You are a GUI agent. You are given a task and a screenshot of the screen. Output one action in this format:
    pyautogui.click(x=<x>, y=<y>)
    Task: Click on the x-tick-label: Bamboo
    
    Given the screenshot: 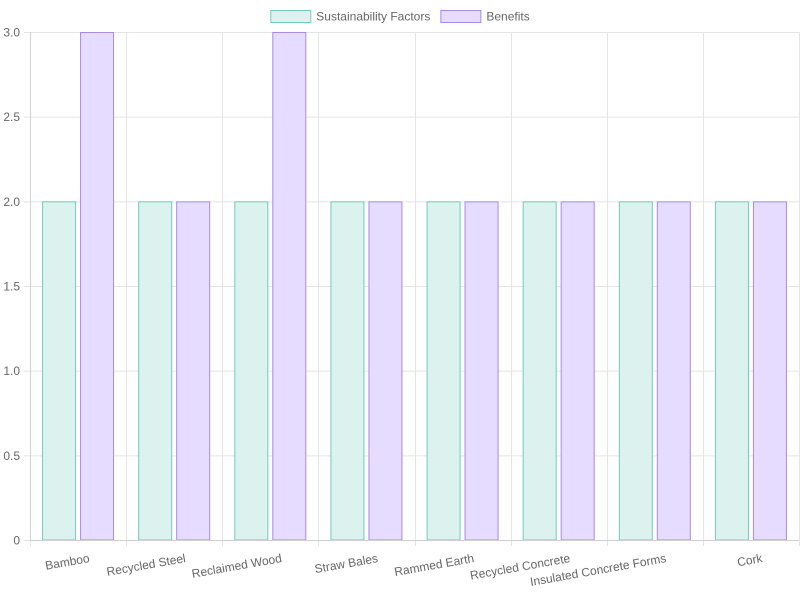 What is the action you would take?
    pyautogui.click(x=67, y=562)
    